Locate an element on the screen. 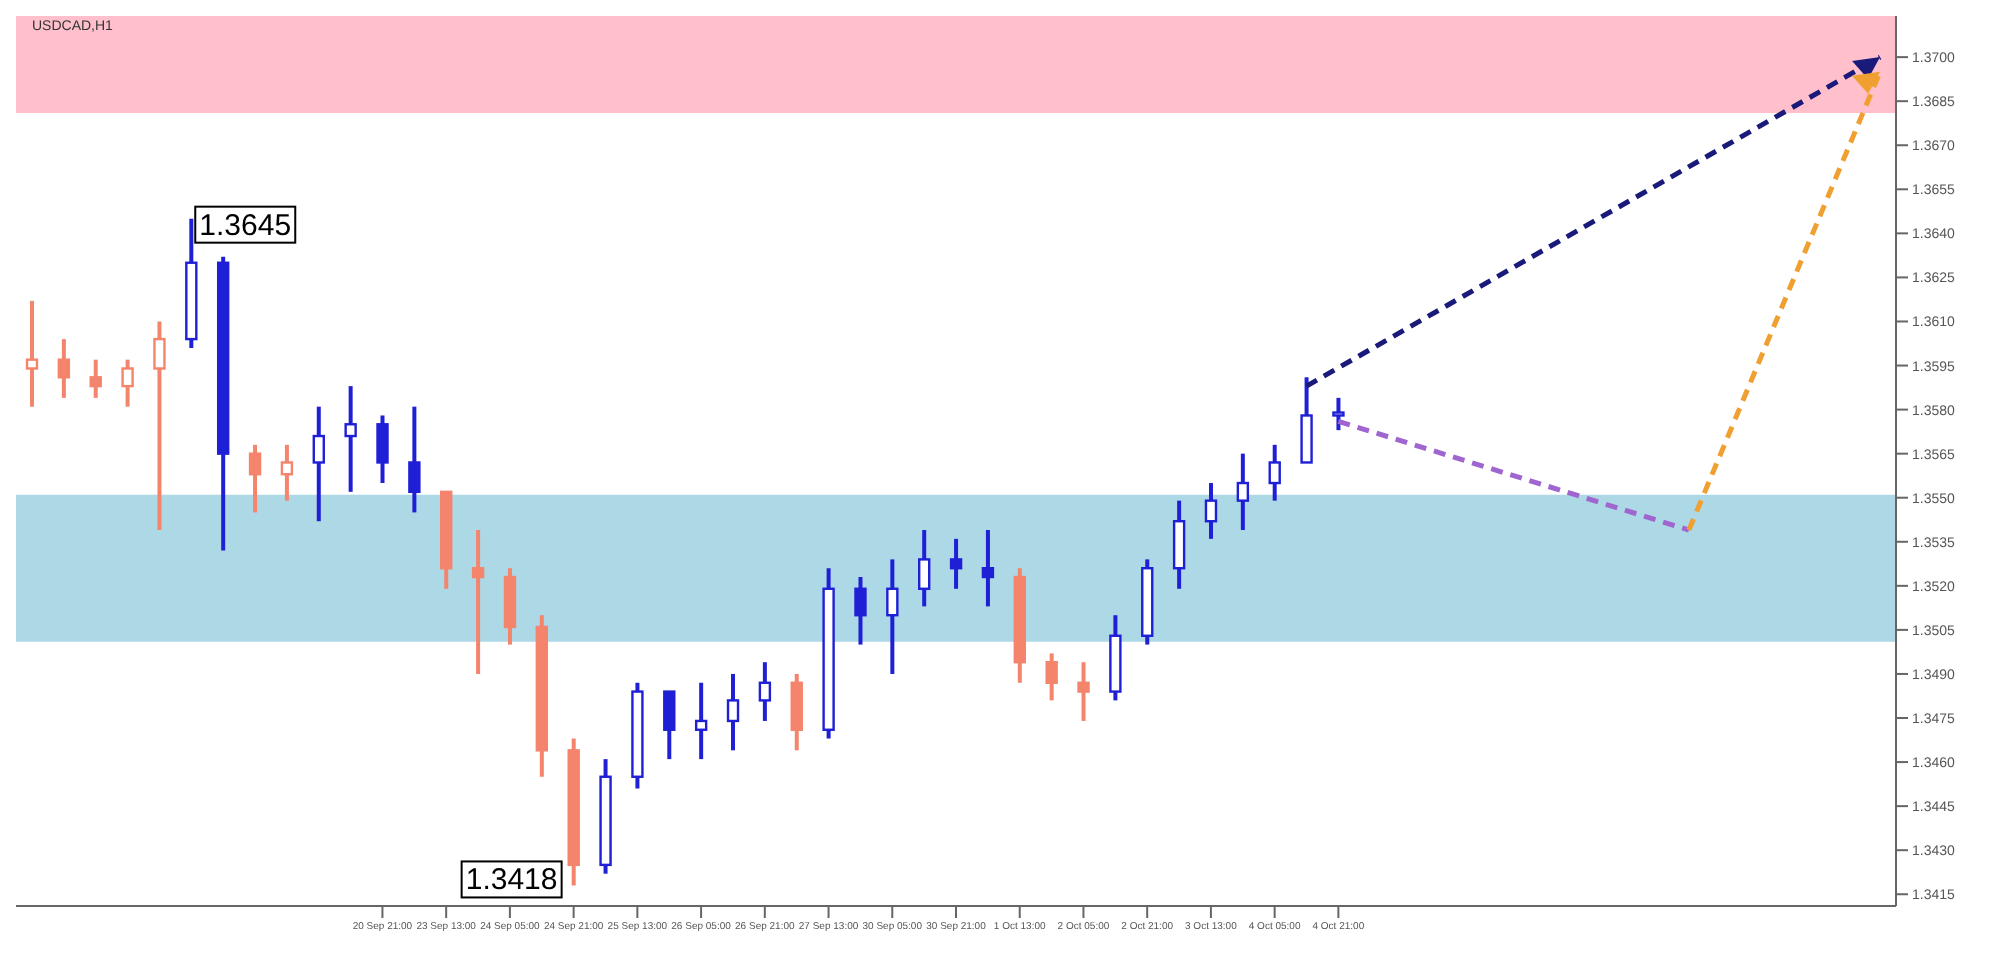 This screenshot has width=2000, height=958. annotation: 1.3418 is located at coordinates (511, 880).